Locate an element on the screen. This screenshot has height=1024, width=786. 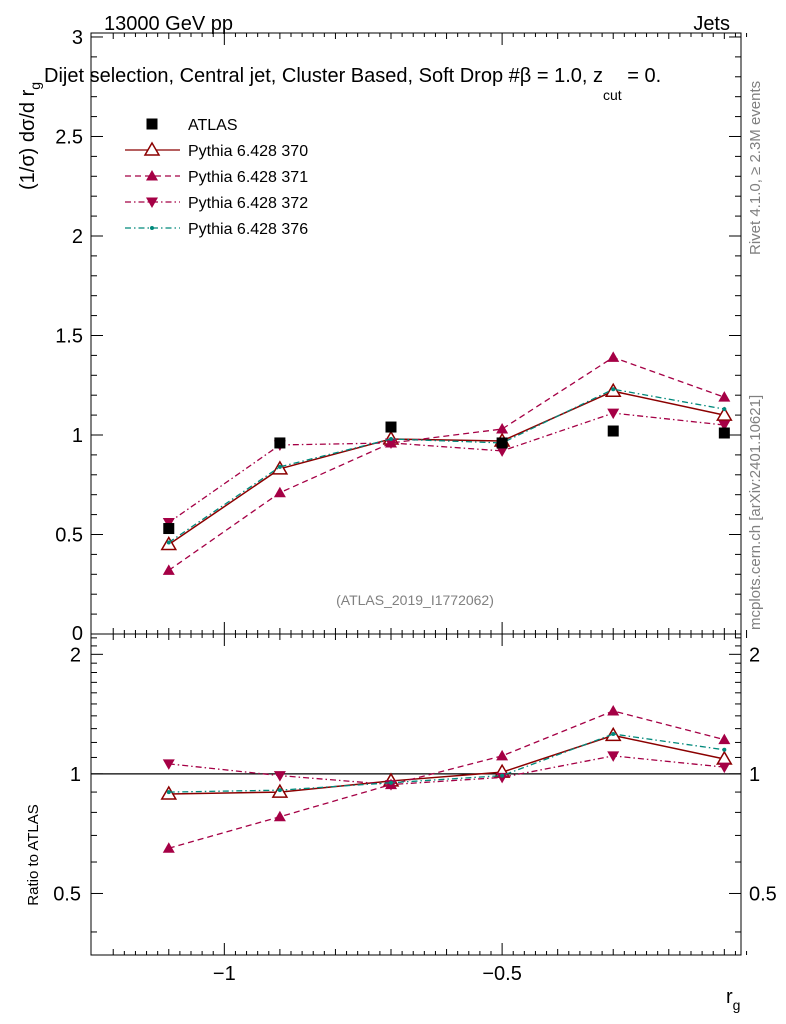
legend-marker-s370 is located at coordinates (152, 148).